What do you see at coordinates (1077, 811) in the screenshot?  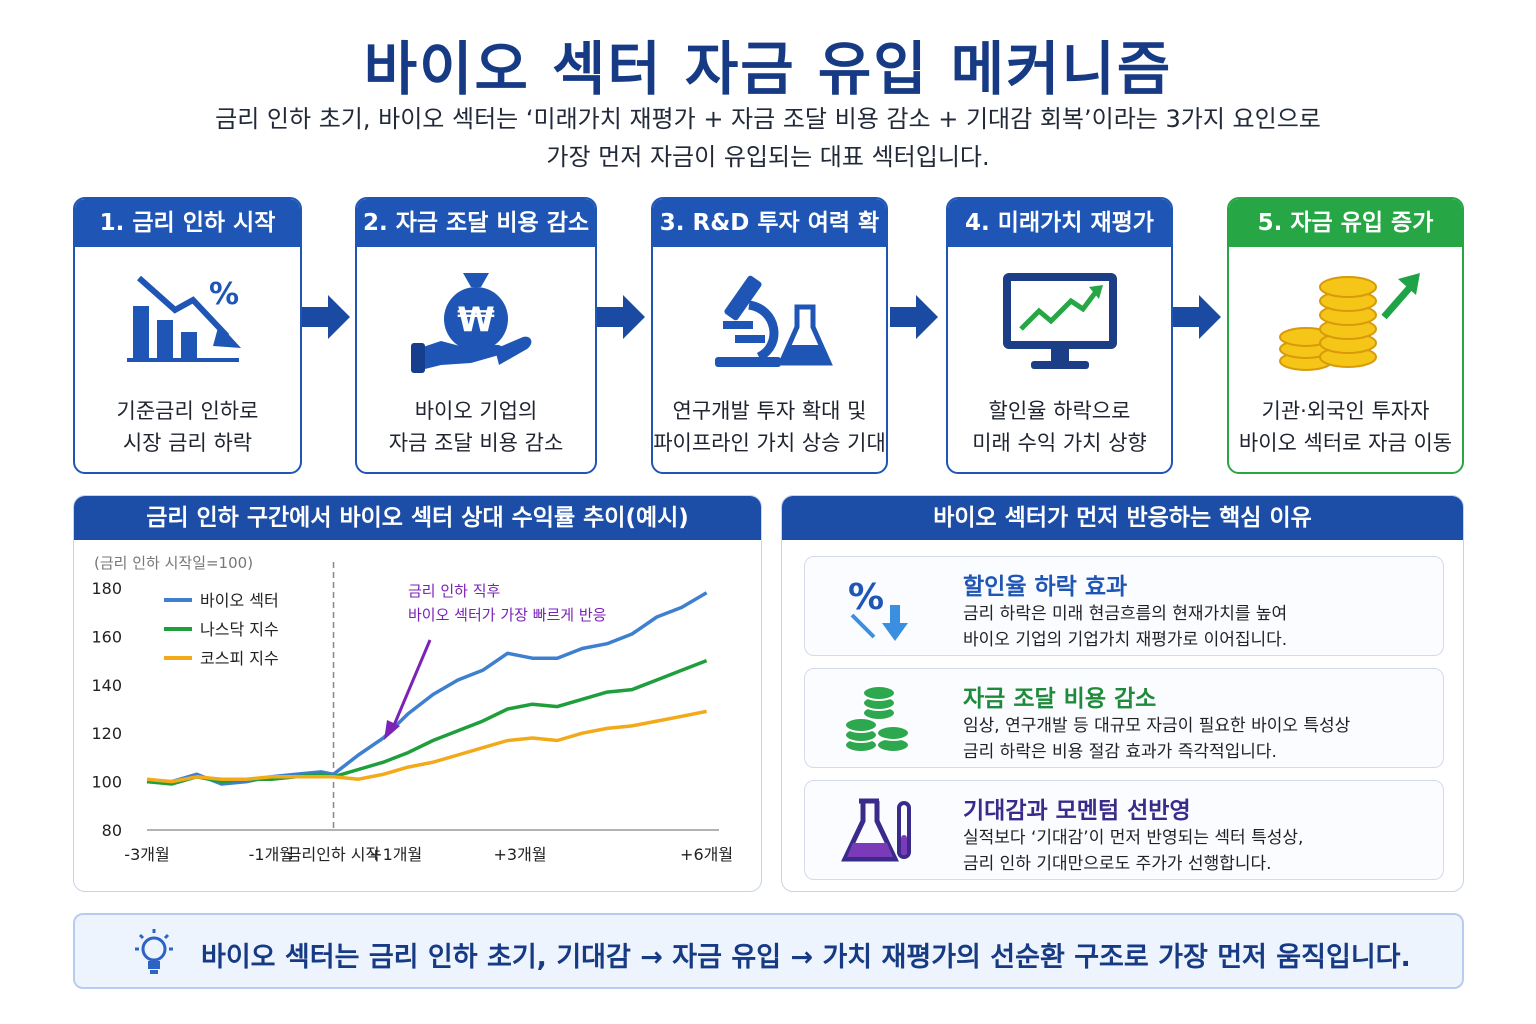 I see `reason-3-title: 기대감과 모멘텀 선반영` at bounding box center [1077, 811].